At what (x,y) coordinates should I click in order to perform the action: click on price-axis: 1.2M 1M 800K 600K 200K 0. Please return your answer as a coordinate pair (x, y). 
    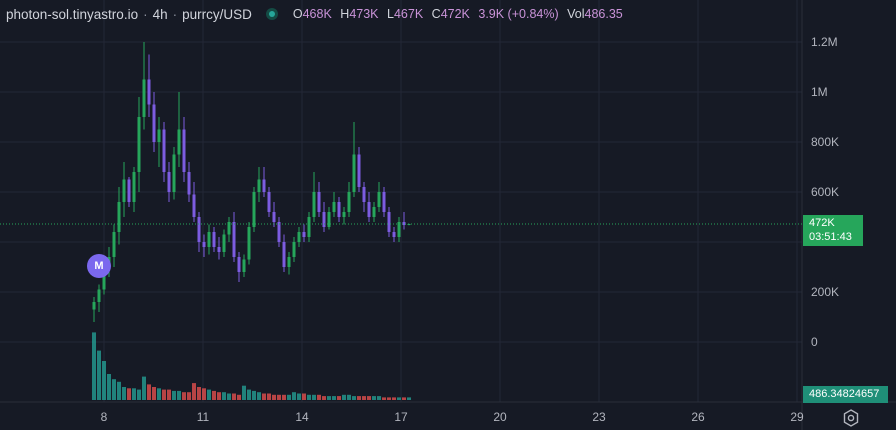
    Looking at the image, I should click on (825, 192).